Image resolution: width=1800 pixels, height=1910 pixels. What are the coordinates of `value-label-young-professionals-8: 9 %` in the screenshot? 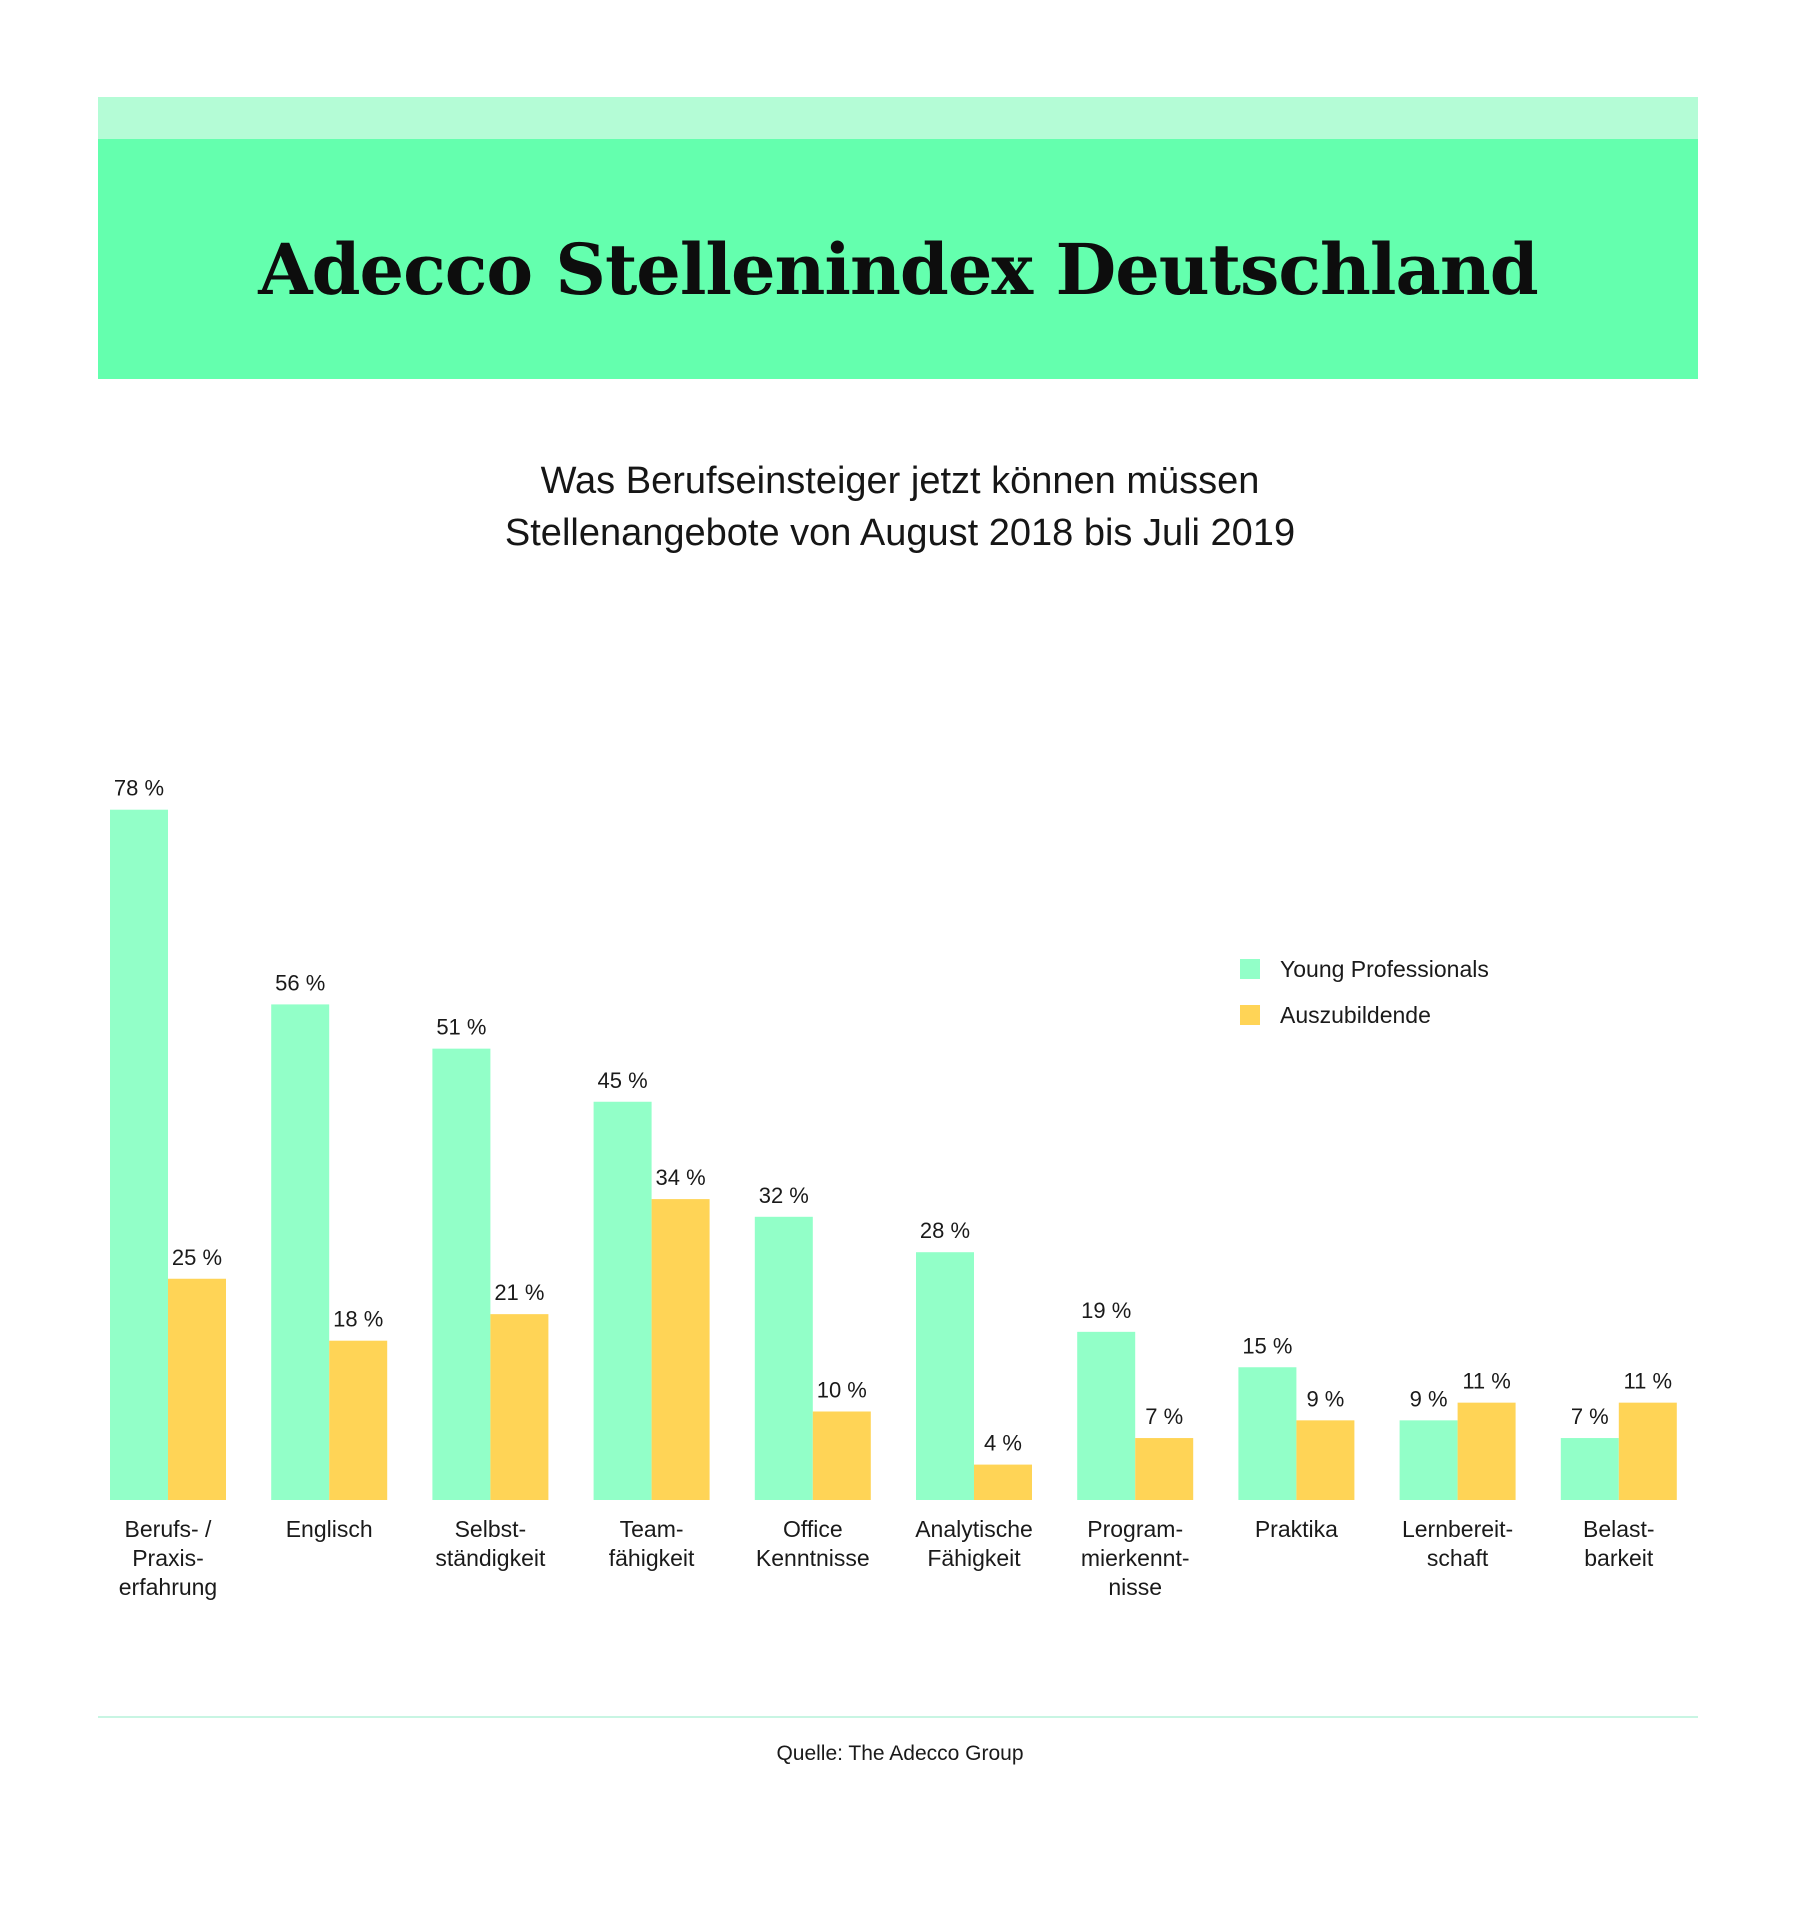 It's located at (1429, 1398).